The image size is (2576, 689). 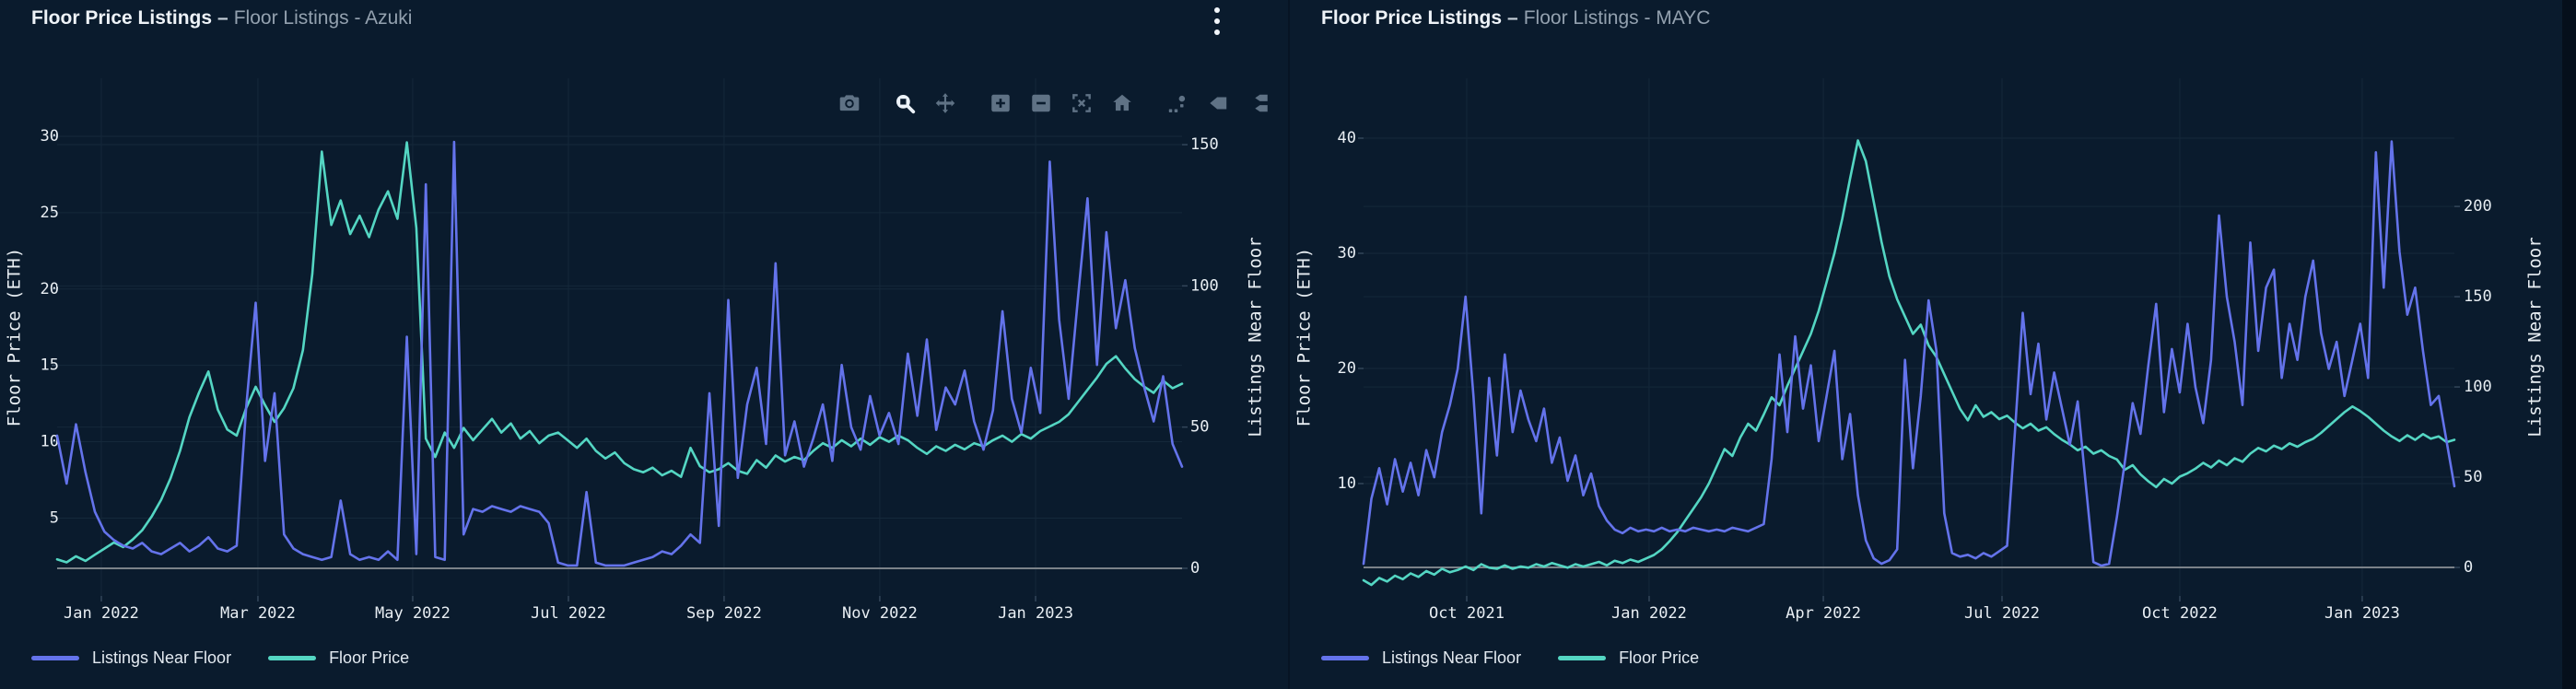 I want to click on x-axis-tick-label: Nov 2022, so click(x=880, y=613).